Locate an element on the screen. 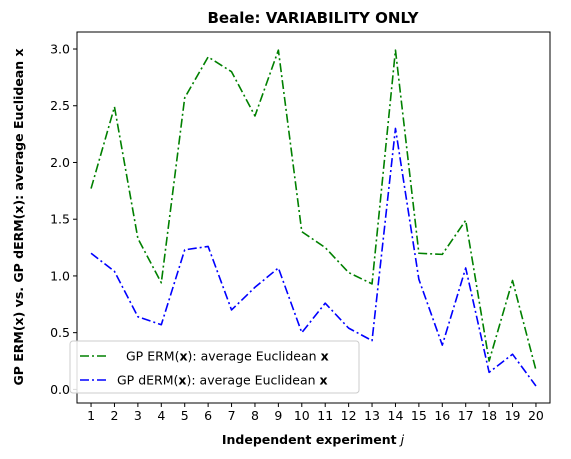 This screenshot has width=571, height=459. x-tick-label: 10 is located at coordinates (302, 415).